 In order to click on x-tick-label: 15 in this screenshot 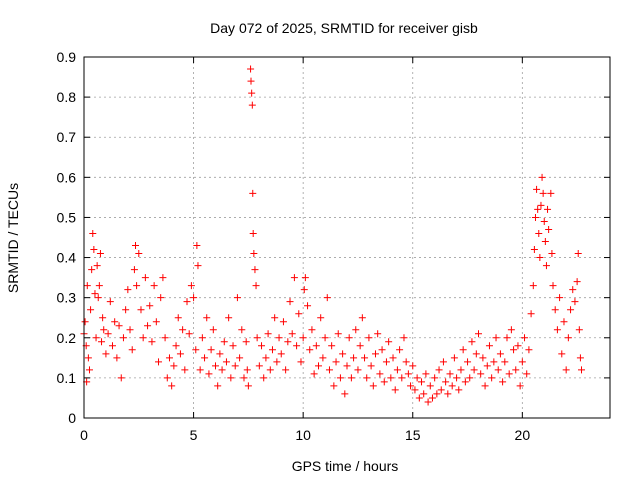, I will do `click(413, 435)`.